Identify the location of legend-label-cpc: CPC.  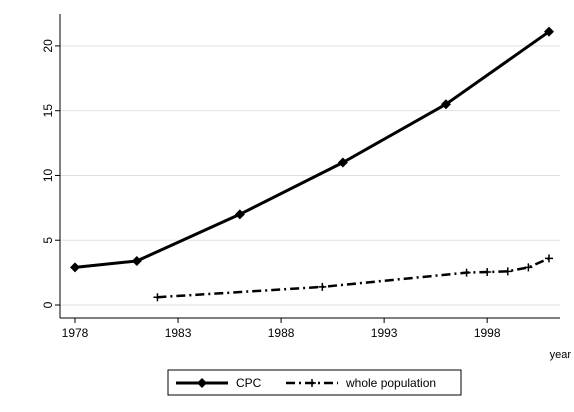
(249, 383).